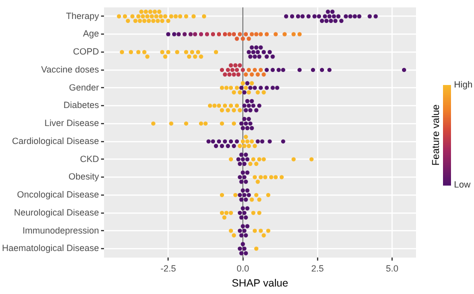 The image size is (474, 294). Describe the element at coordinates (463, 184) in the screenshot. I see `color-bar-label: Low` at that location.